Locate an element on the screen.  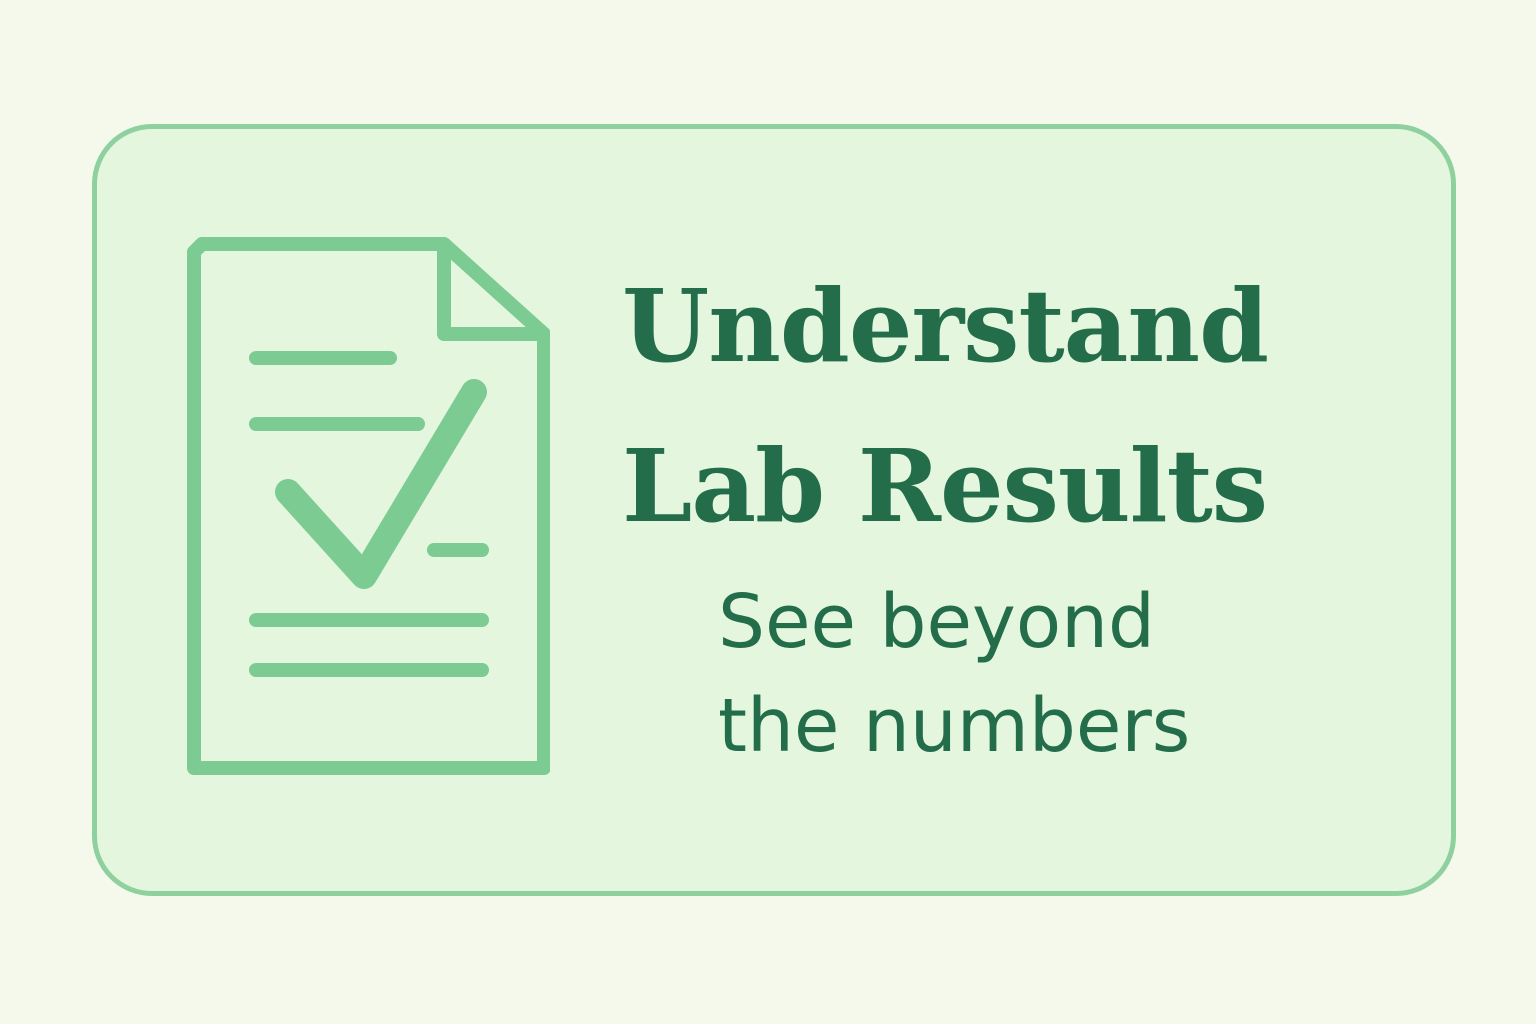
document-outline is located at coordinates (368, 506).